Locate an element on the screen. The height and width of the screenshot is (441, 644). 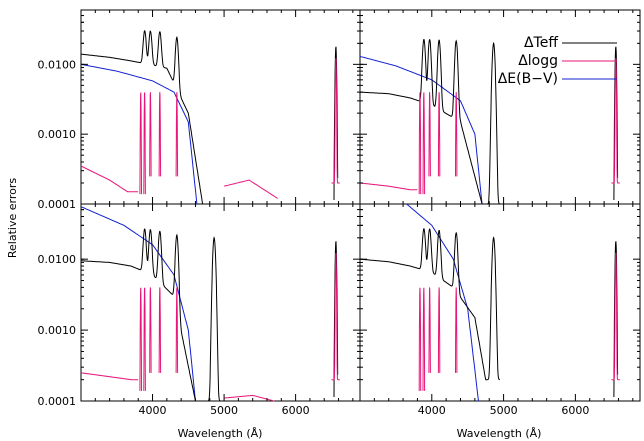
legend: ΔTeff Δlogg ΔE(B−V) is located at coordinates (557, 61).